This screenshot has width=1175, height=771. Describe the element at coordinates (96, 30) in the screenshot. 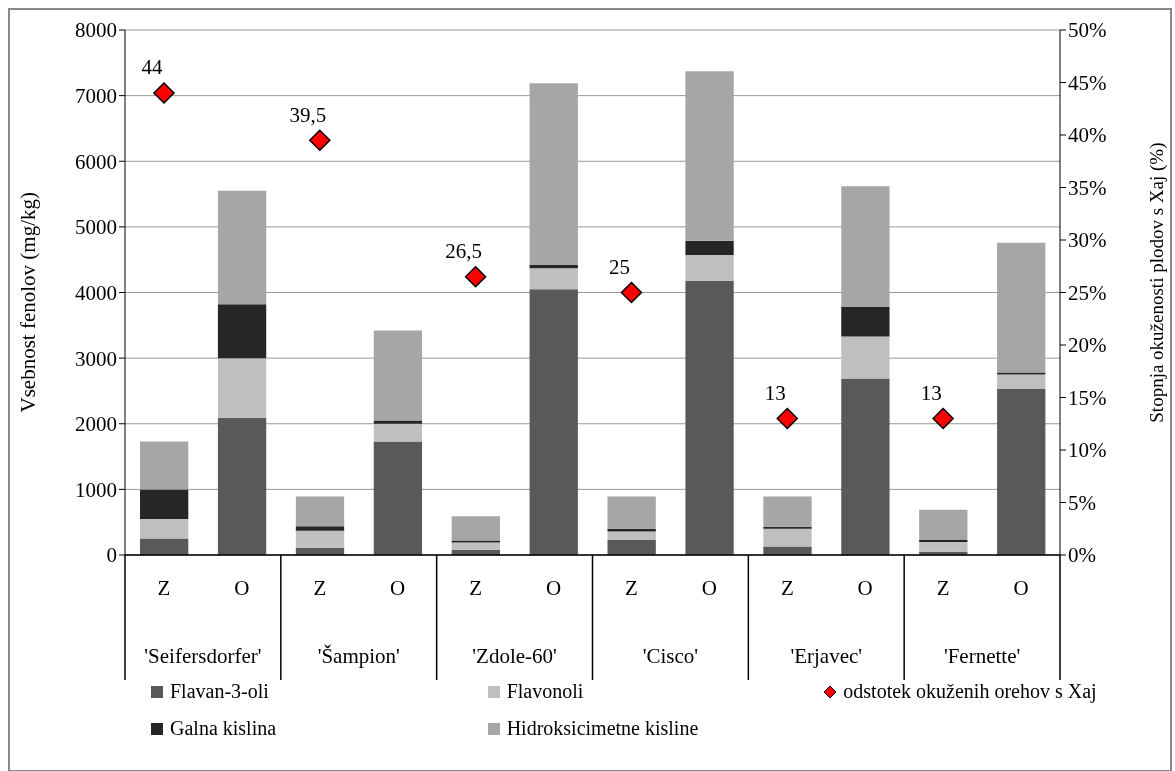

I see `y-tick-label: 8000` at that location.